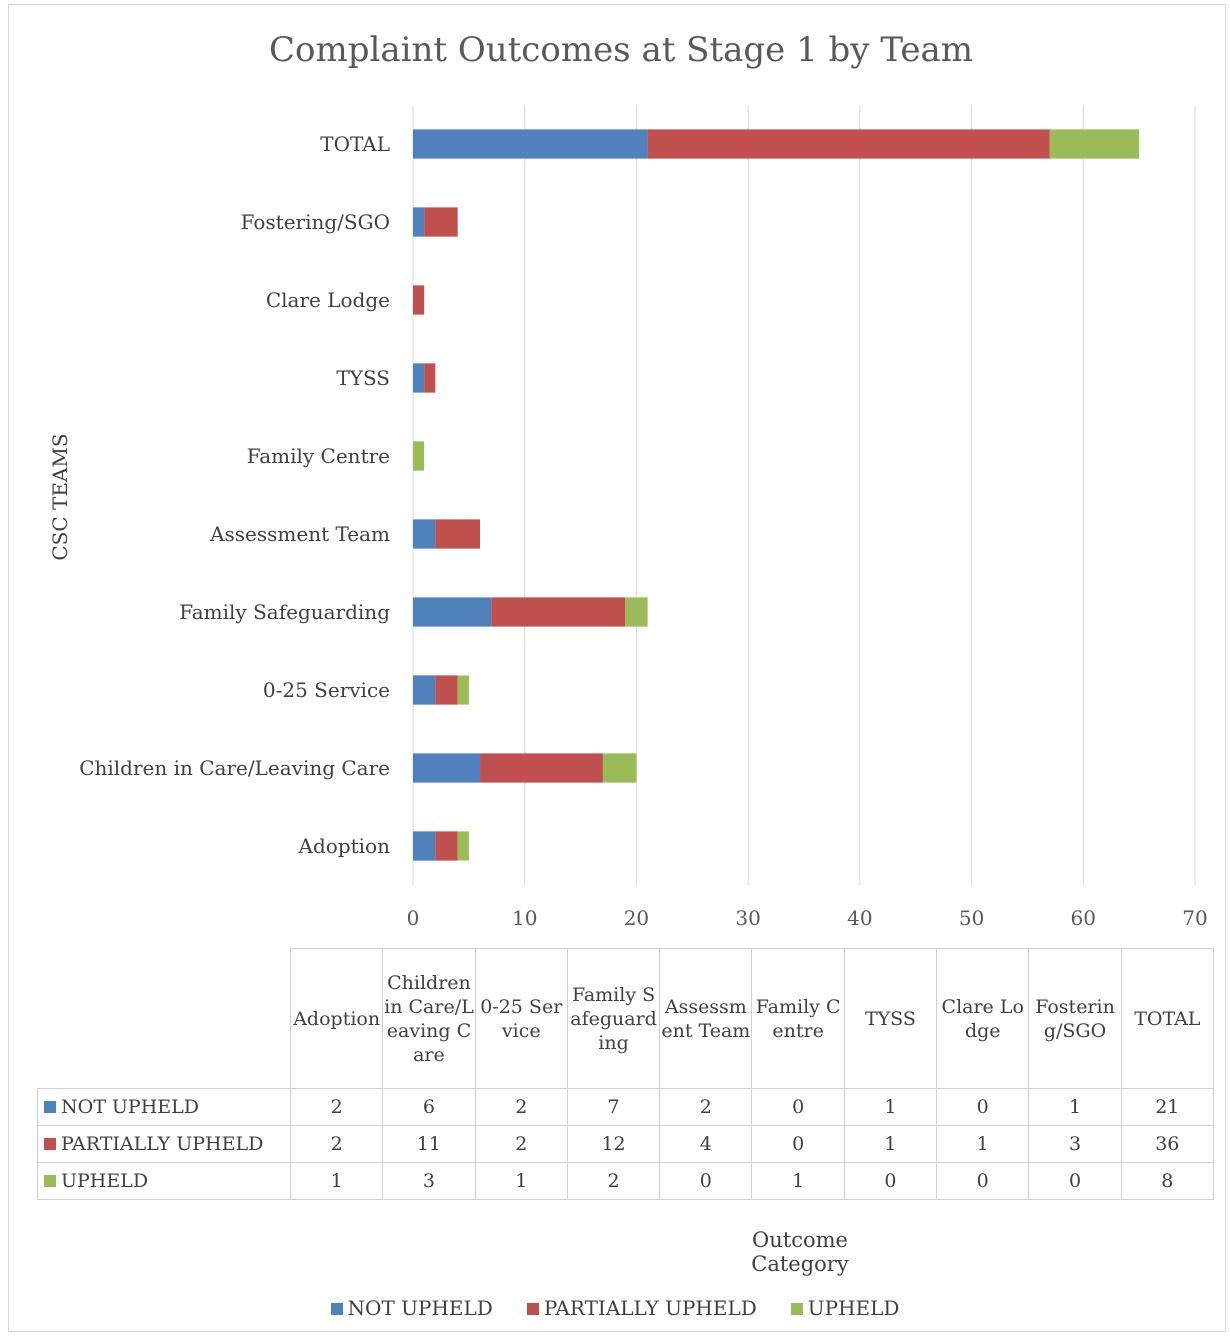 The width and height of the screenshot is (1230, 1337). Describe the element at coordinates (299, 534) in the screenshot. I see `y-tick-label: Assessment Team` at that location.